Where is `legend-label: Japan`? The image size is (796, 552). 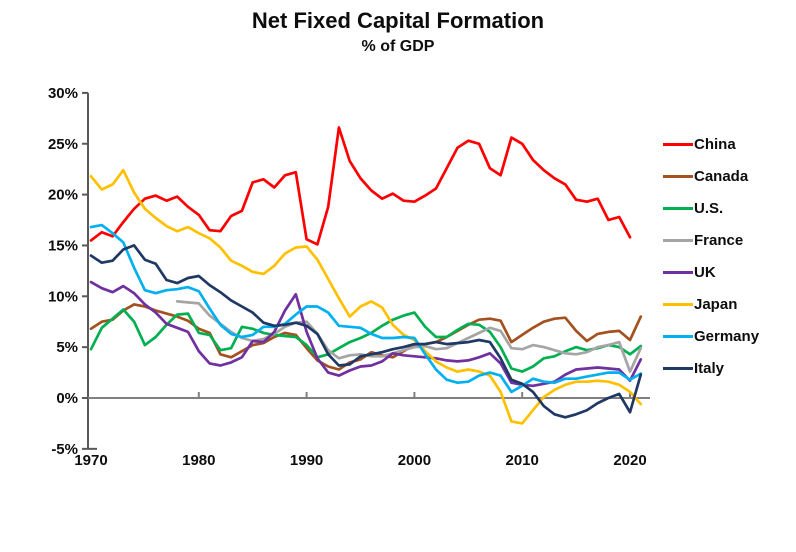
legend-label: Japan is located at coordinates (716, 304).